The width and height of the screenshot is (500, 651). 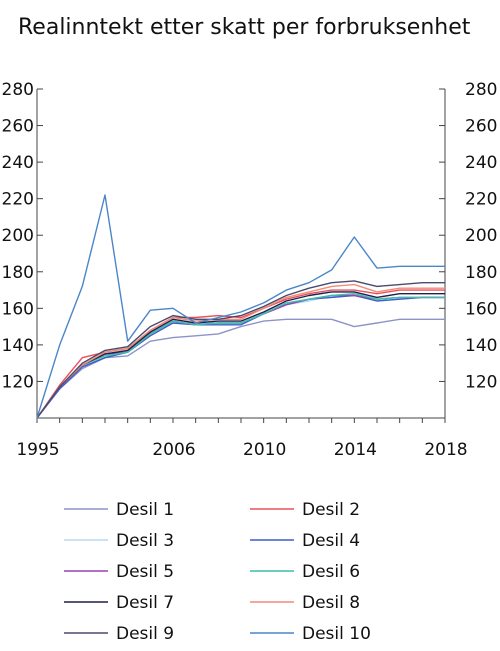 I want to click on y-tick-label-right: 220, so click(x=481, y=200).